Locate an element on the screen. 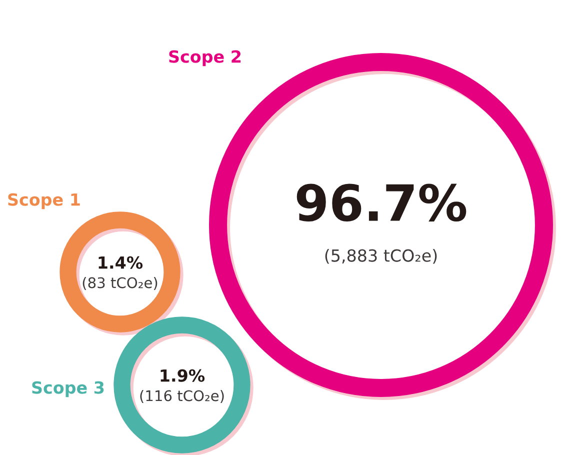  text: (83 tCO₂e) is located at coordinates (120, 283).